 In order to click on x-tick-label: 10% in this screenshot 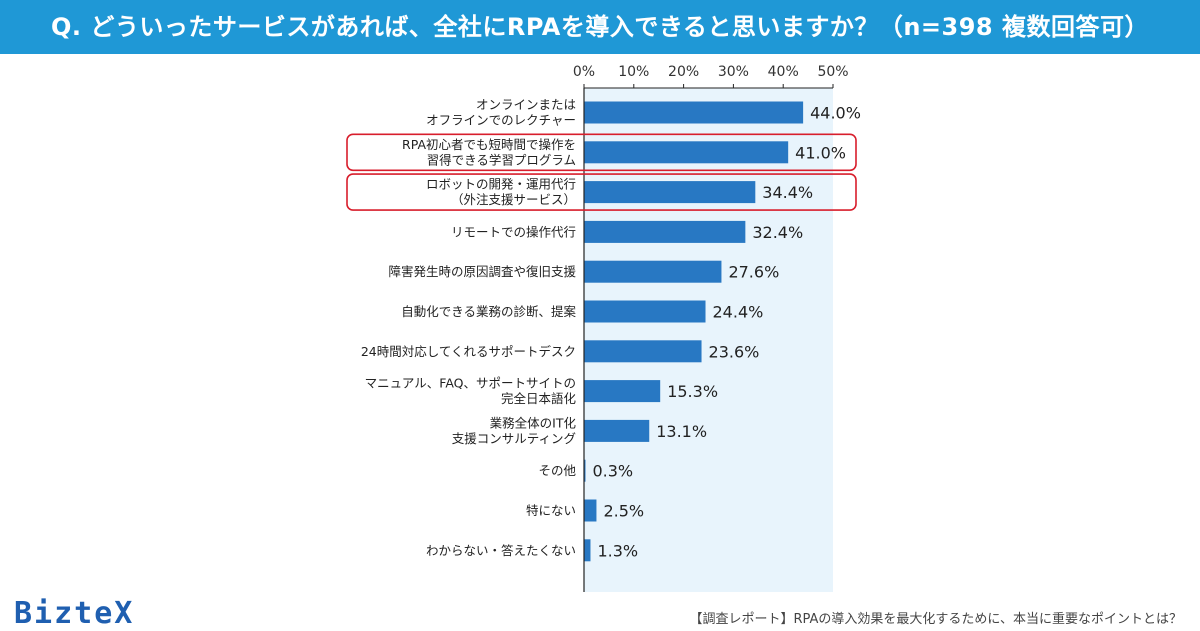, I will do `click(633, 72)`.